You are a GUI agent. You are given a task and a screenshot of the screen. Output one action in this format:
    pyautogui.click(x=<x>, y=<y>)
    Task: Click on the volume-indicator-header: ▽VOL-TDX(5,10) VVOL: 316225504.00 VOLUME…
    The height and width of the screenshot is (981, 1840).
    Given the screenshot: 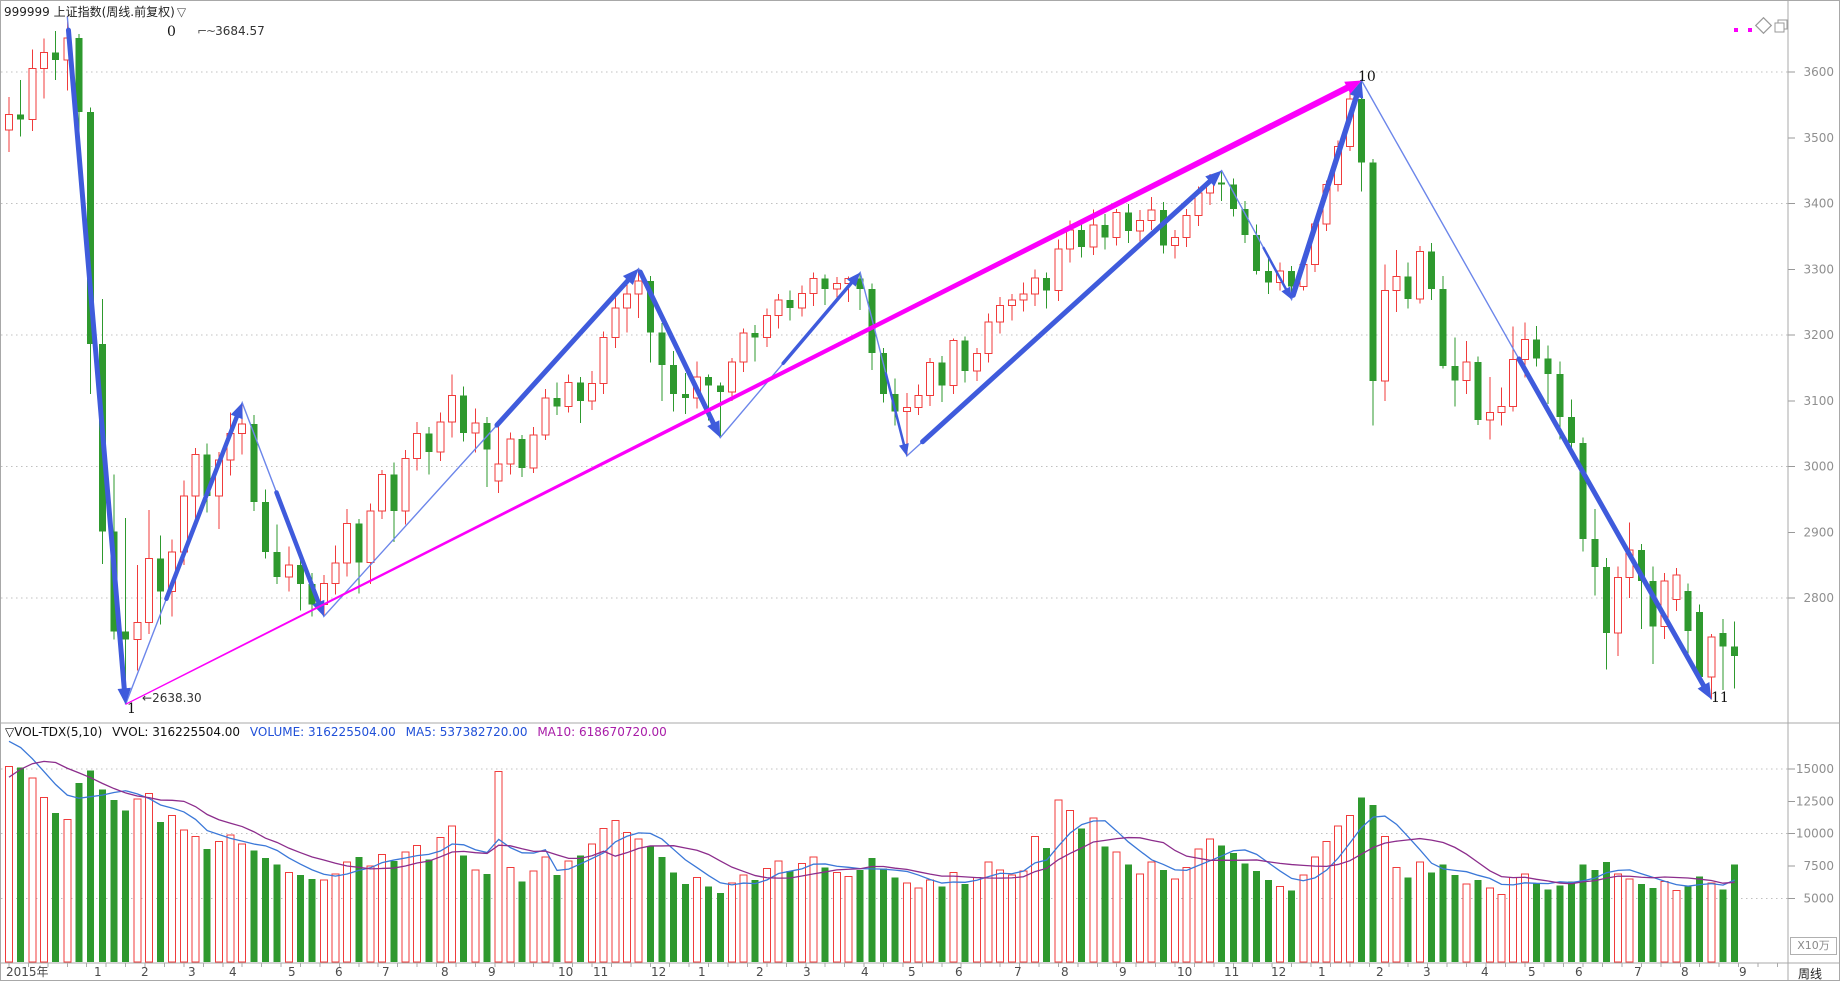 What is the action you would take?
    pyautogui.click(x=339, y=732)
    